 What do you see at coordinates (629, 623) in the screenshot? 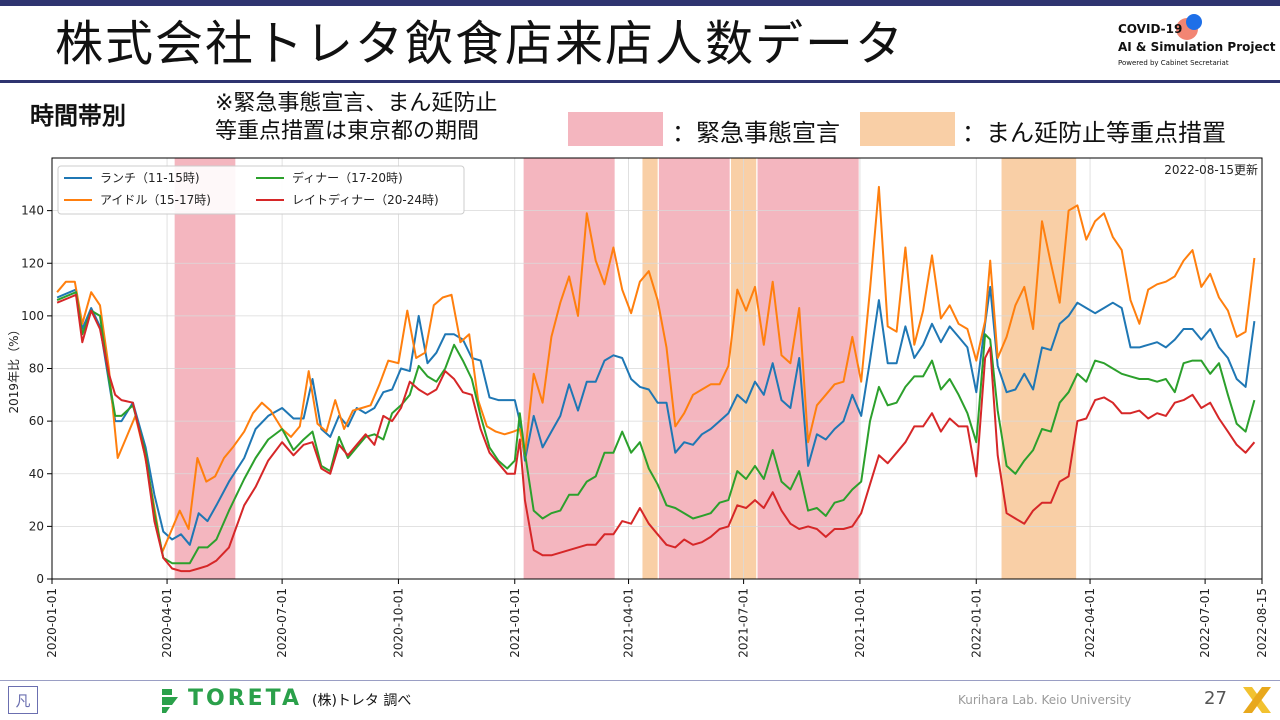
I see `x-tick-label-2021-04-01: 2021-04-01` at bounding box center [629, 623].